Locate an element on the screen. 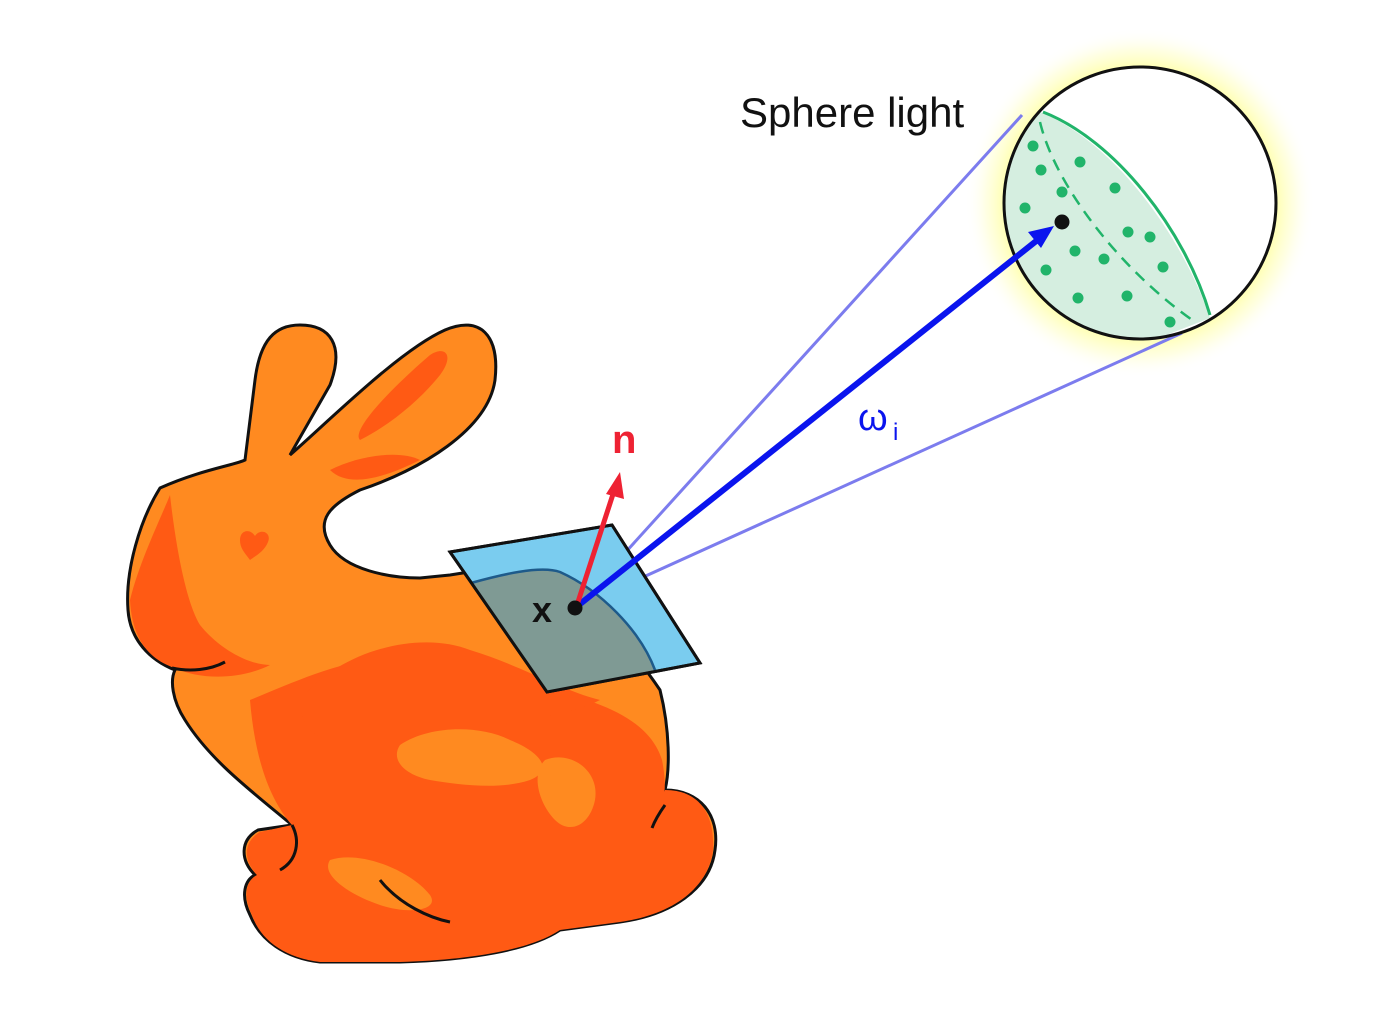  tangent-plane-overlap is located at coordinates (563, 630).